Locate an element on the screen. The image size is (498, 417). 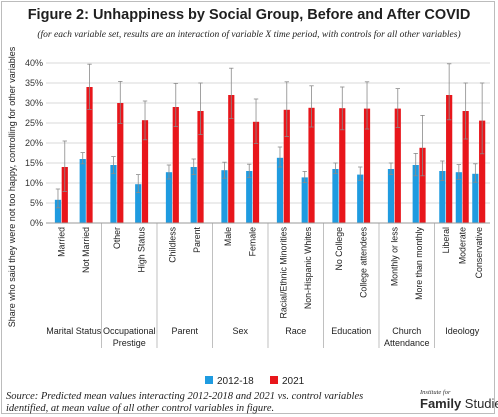
group-label: Church is located at coordinates (406, 331).